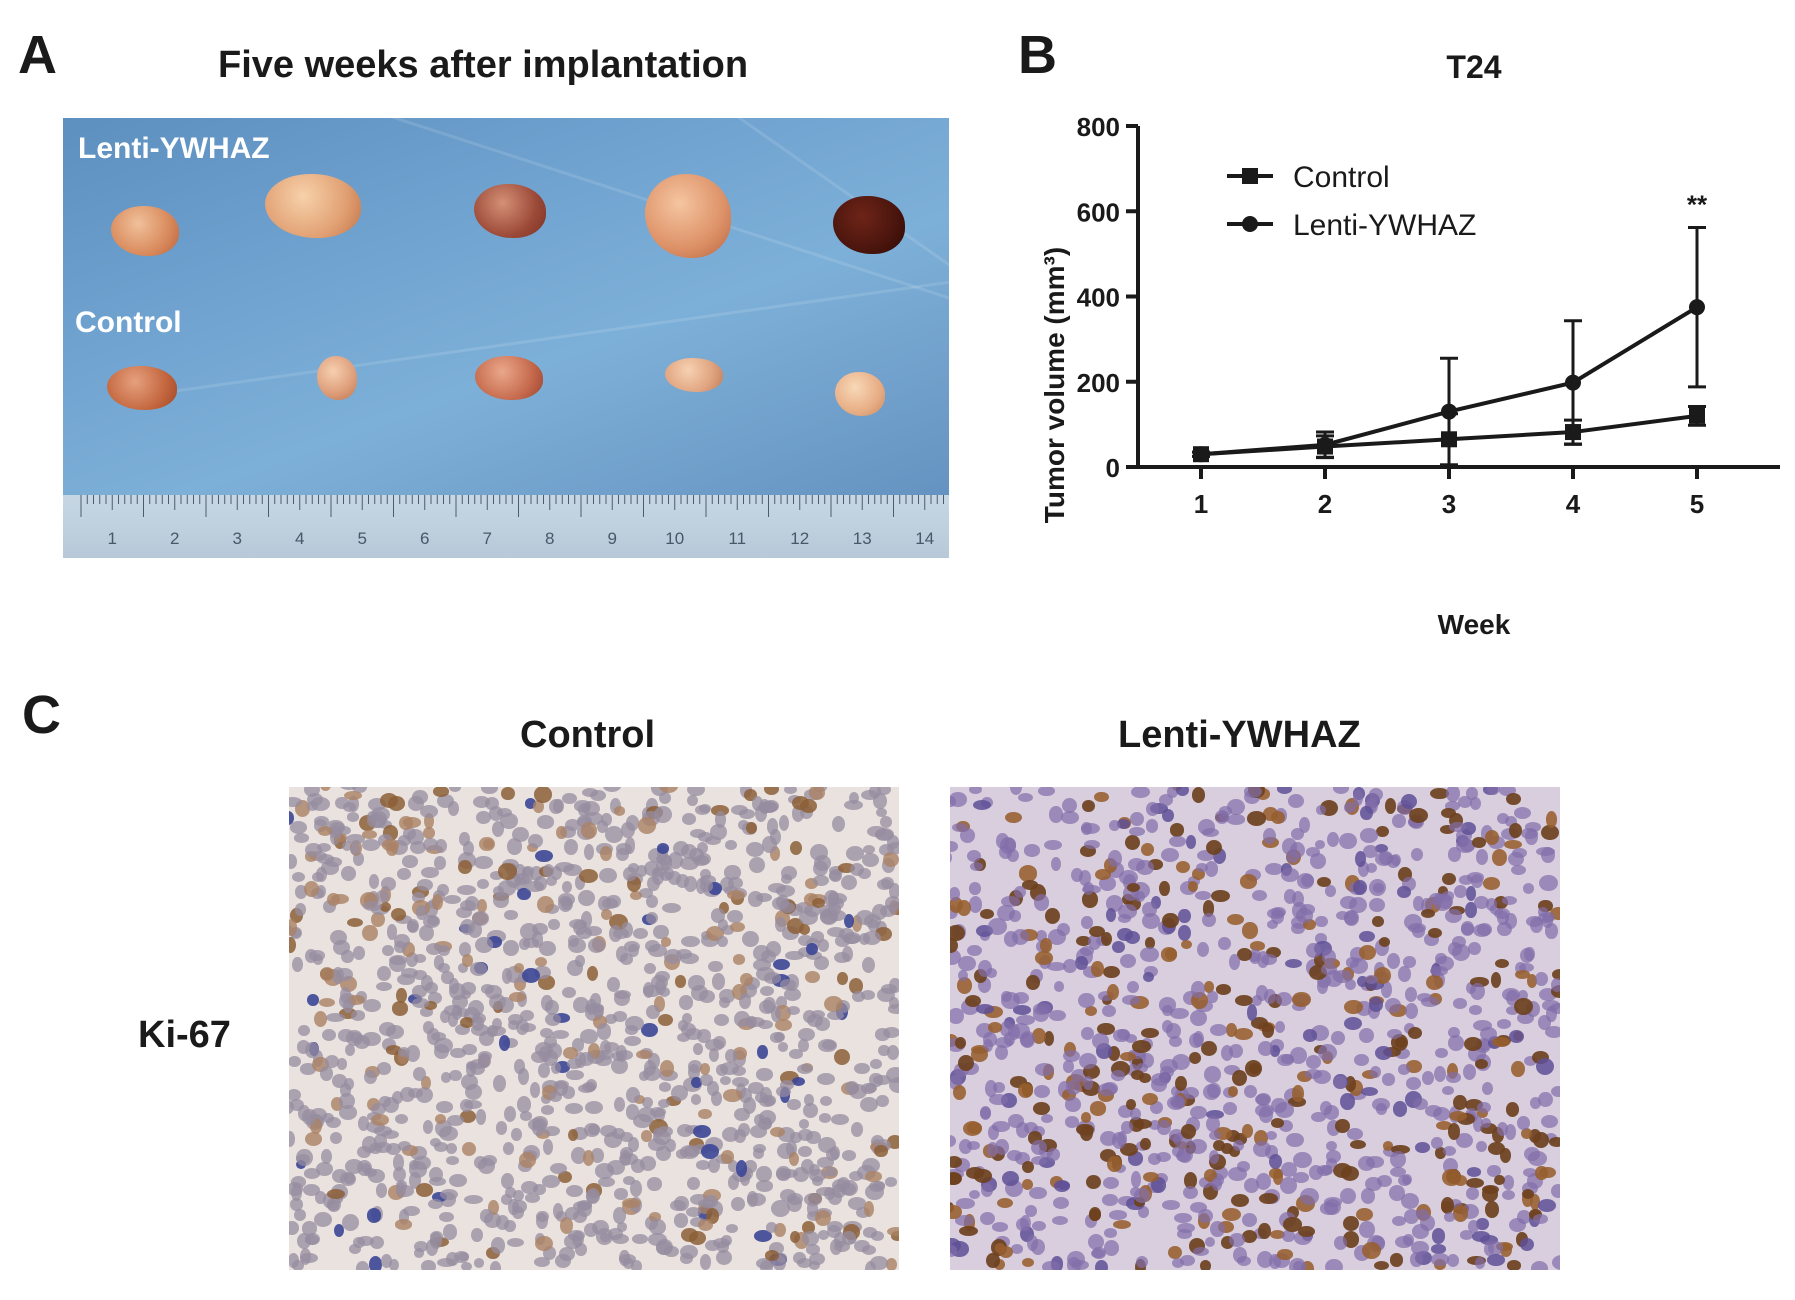 Image resolution: width=1795 pixels, height=1300 pixels. Describe the element at coordinates (1697, 504) in the screenshot. I see `x-tick-label: 5` at that location.